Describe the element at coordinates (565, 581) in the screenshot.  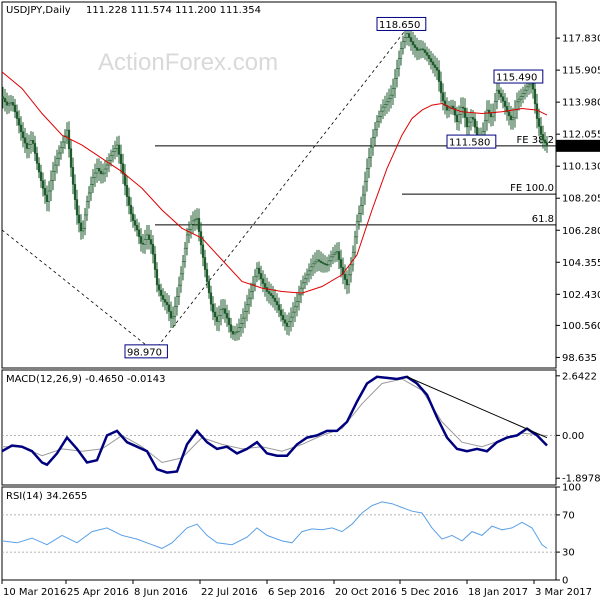
I see `y-tick-label: 0` at that location.